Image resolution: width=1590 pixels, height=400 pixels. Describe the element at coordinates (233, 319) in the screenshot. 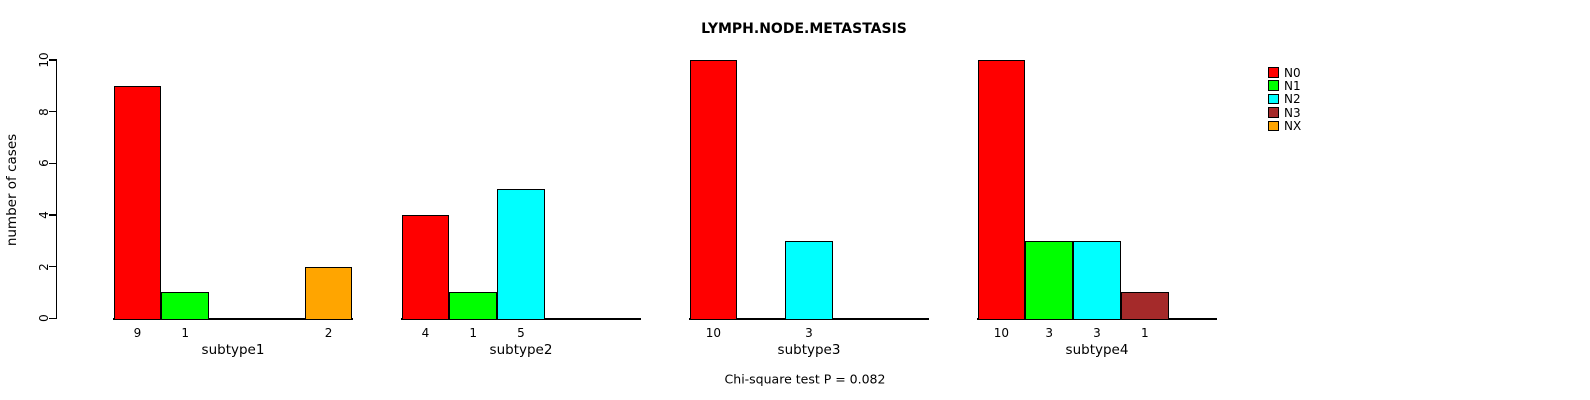

I see `x-axis-baseline` at that location.